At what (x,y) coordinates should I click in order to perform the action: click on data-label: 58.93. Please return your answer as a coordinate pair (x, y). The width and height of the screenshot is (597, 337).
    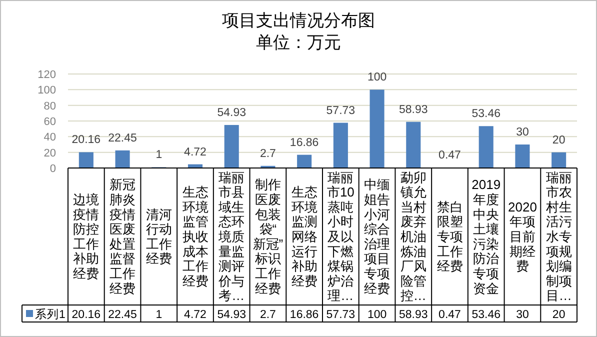
    Looking at the image, I should click on (413, 315).